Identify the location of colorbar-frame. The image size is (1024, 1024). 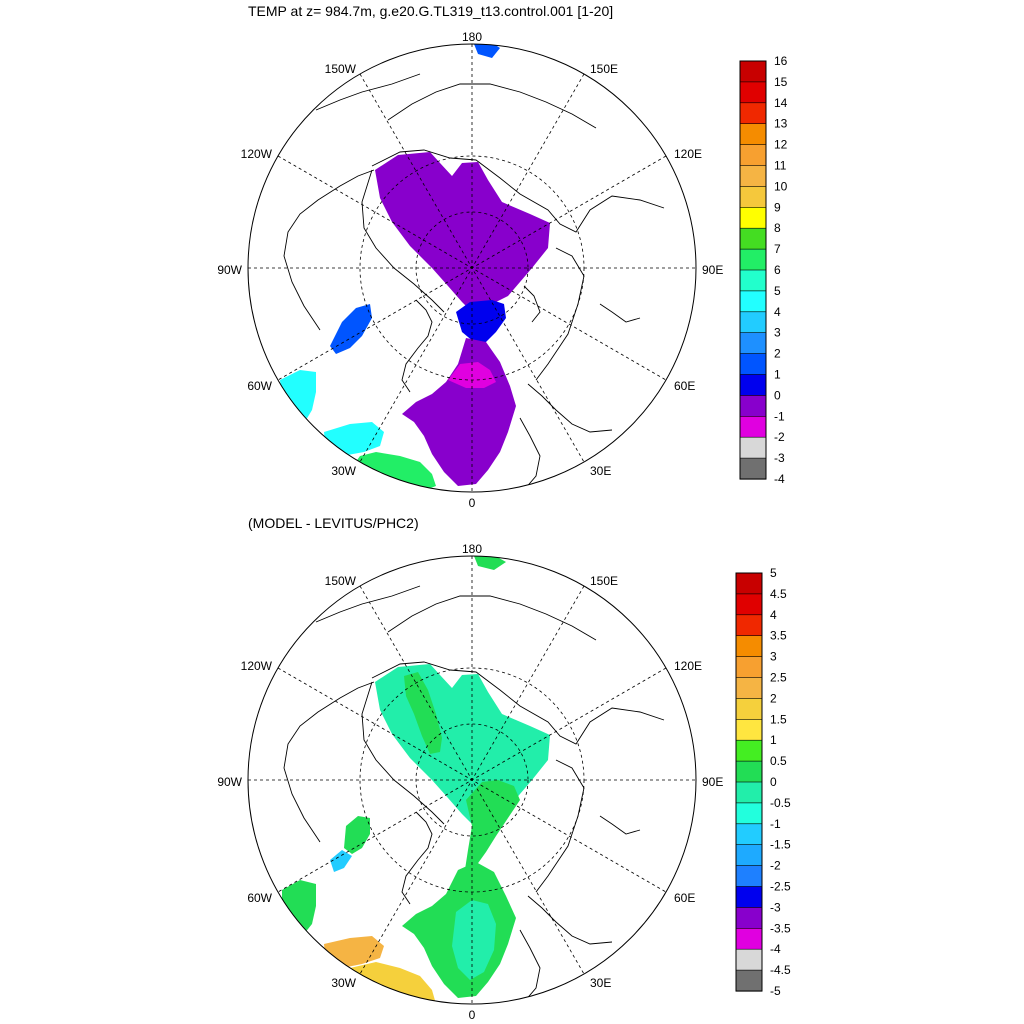
(749, 782).